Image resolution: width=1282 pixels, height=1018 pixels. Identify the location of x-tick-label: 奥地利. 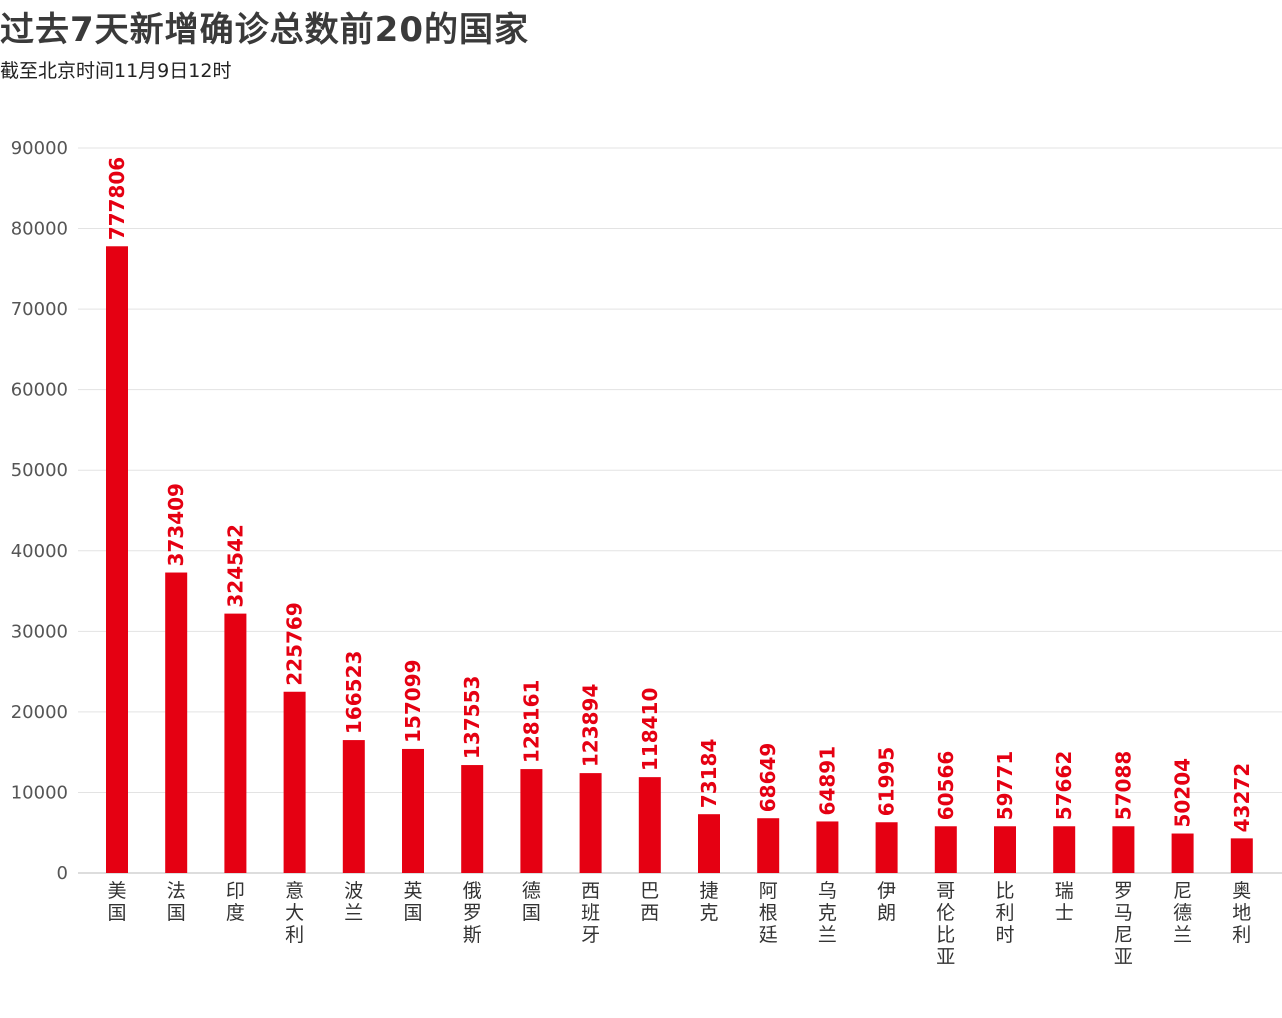
(1241, 913).